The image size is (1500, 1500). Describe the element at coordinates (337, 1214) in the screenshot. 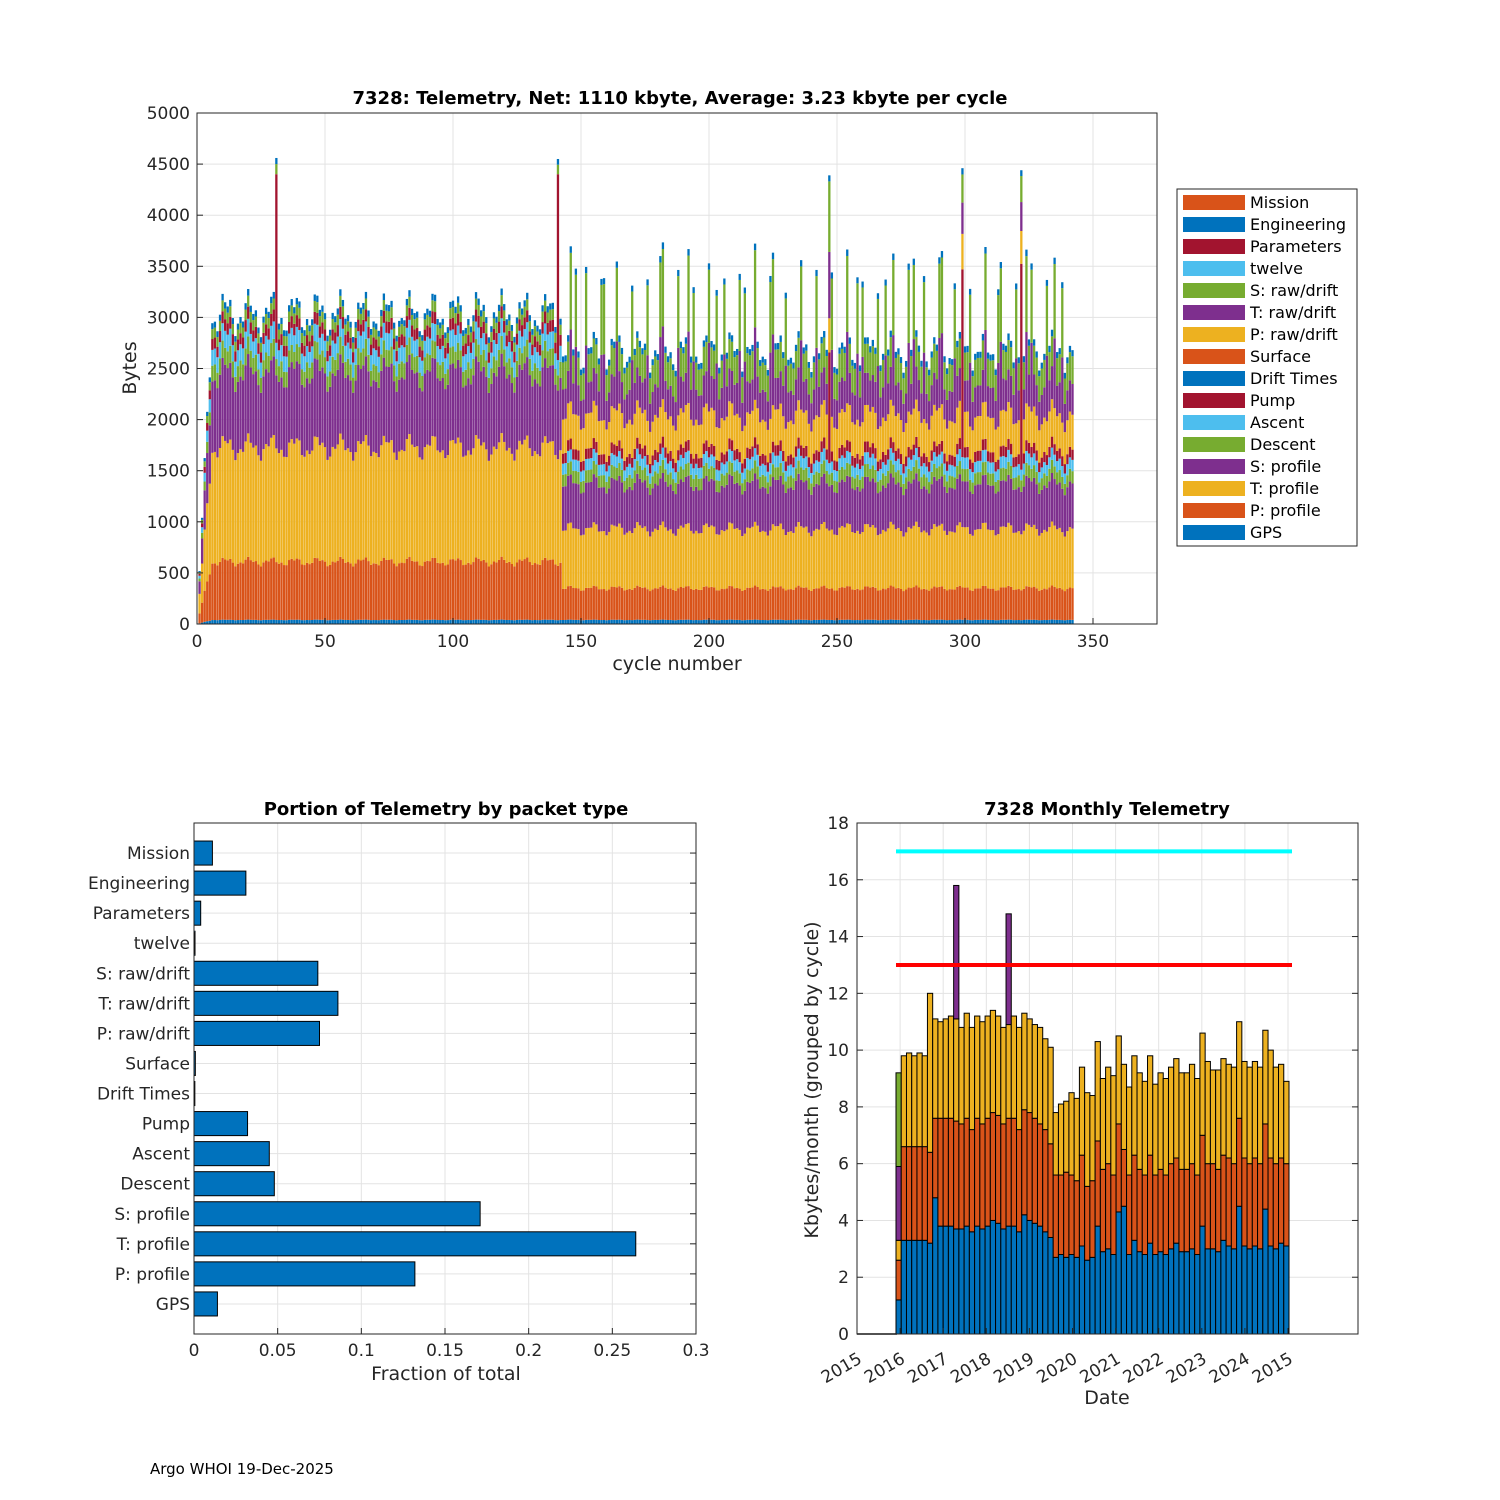

I see `chart2-bar` at that location.